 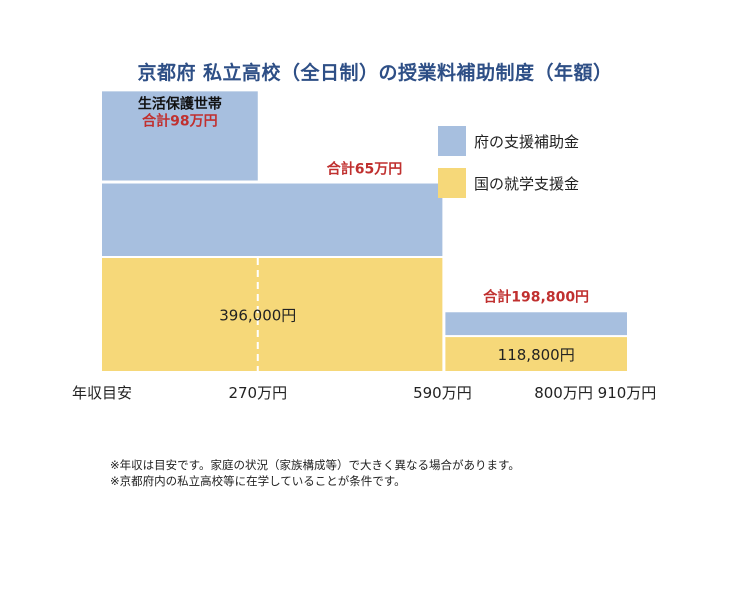 I want to click on x-tick-label: 910万円, so click(x=627, y=393).